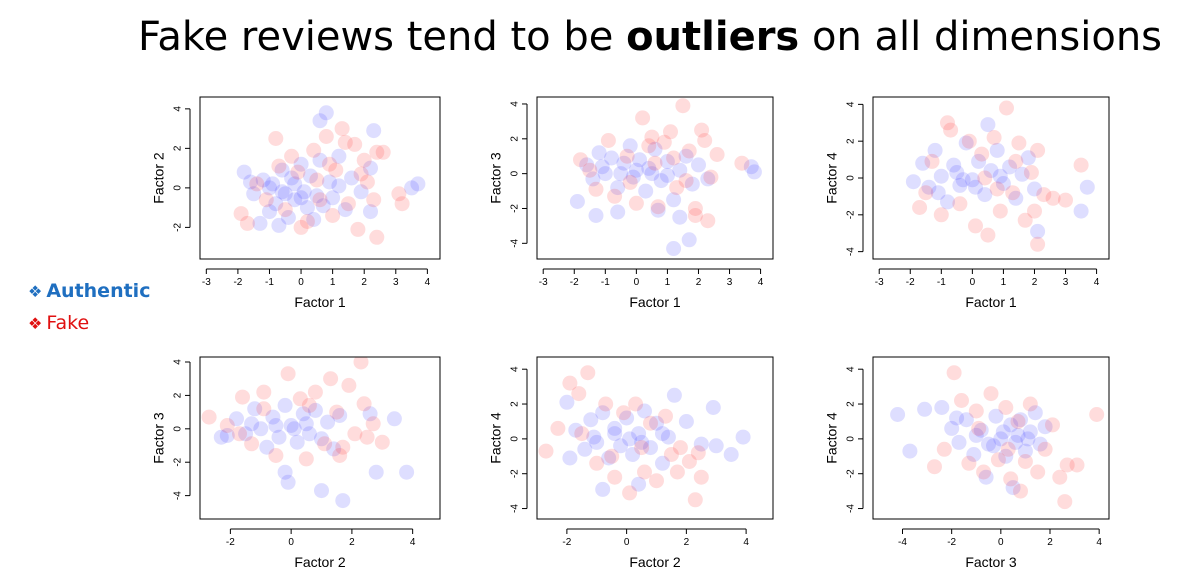  I want to click on scatter-panel: -3 -2 -1 0 1 2 3 4 Factor 1 -4 -2 0 2 4 Factor 4, so click(967, 203).